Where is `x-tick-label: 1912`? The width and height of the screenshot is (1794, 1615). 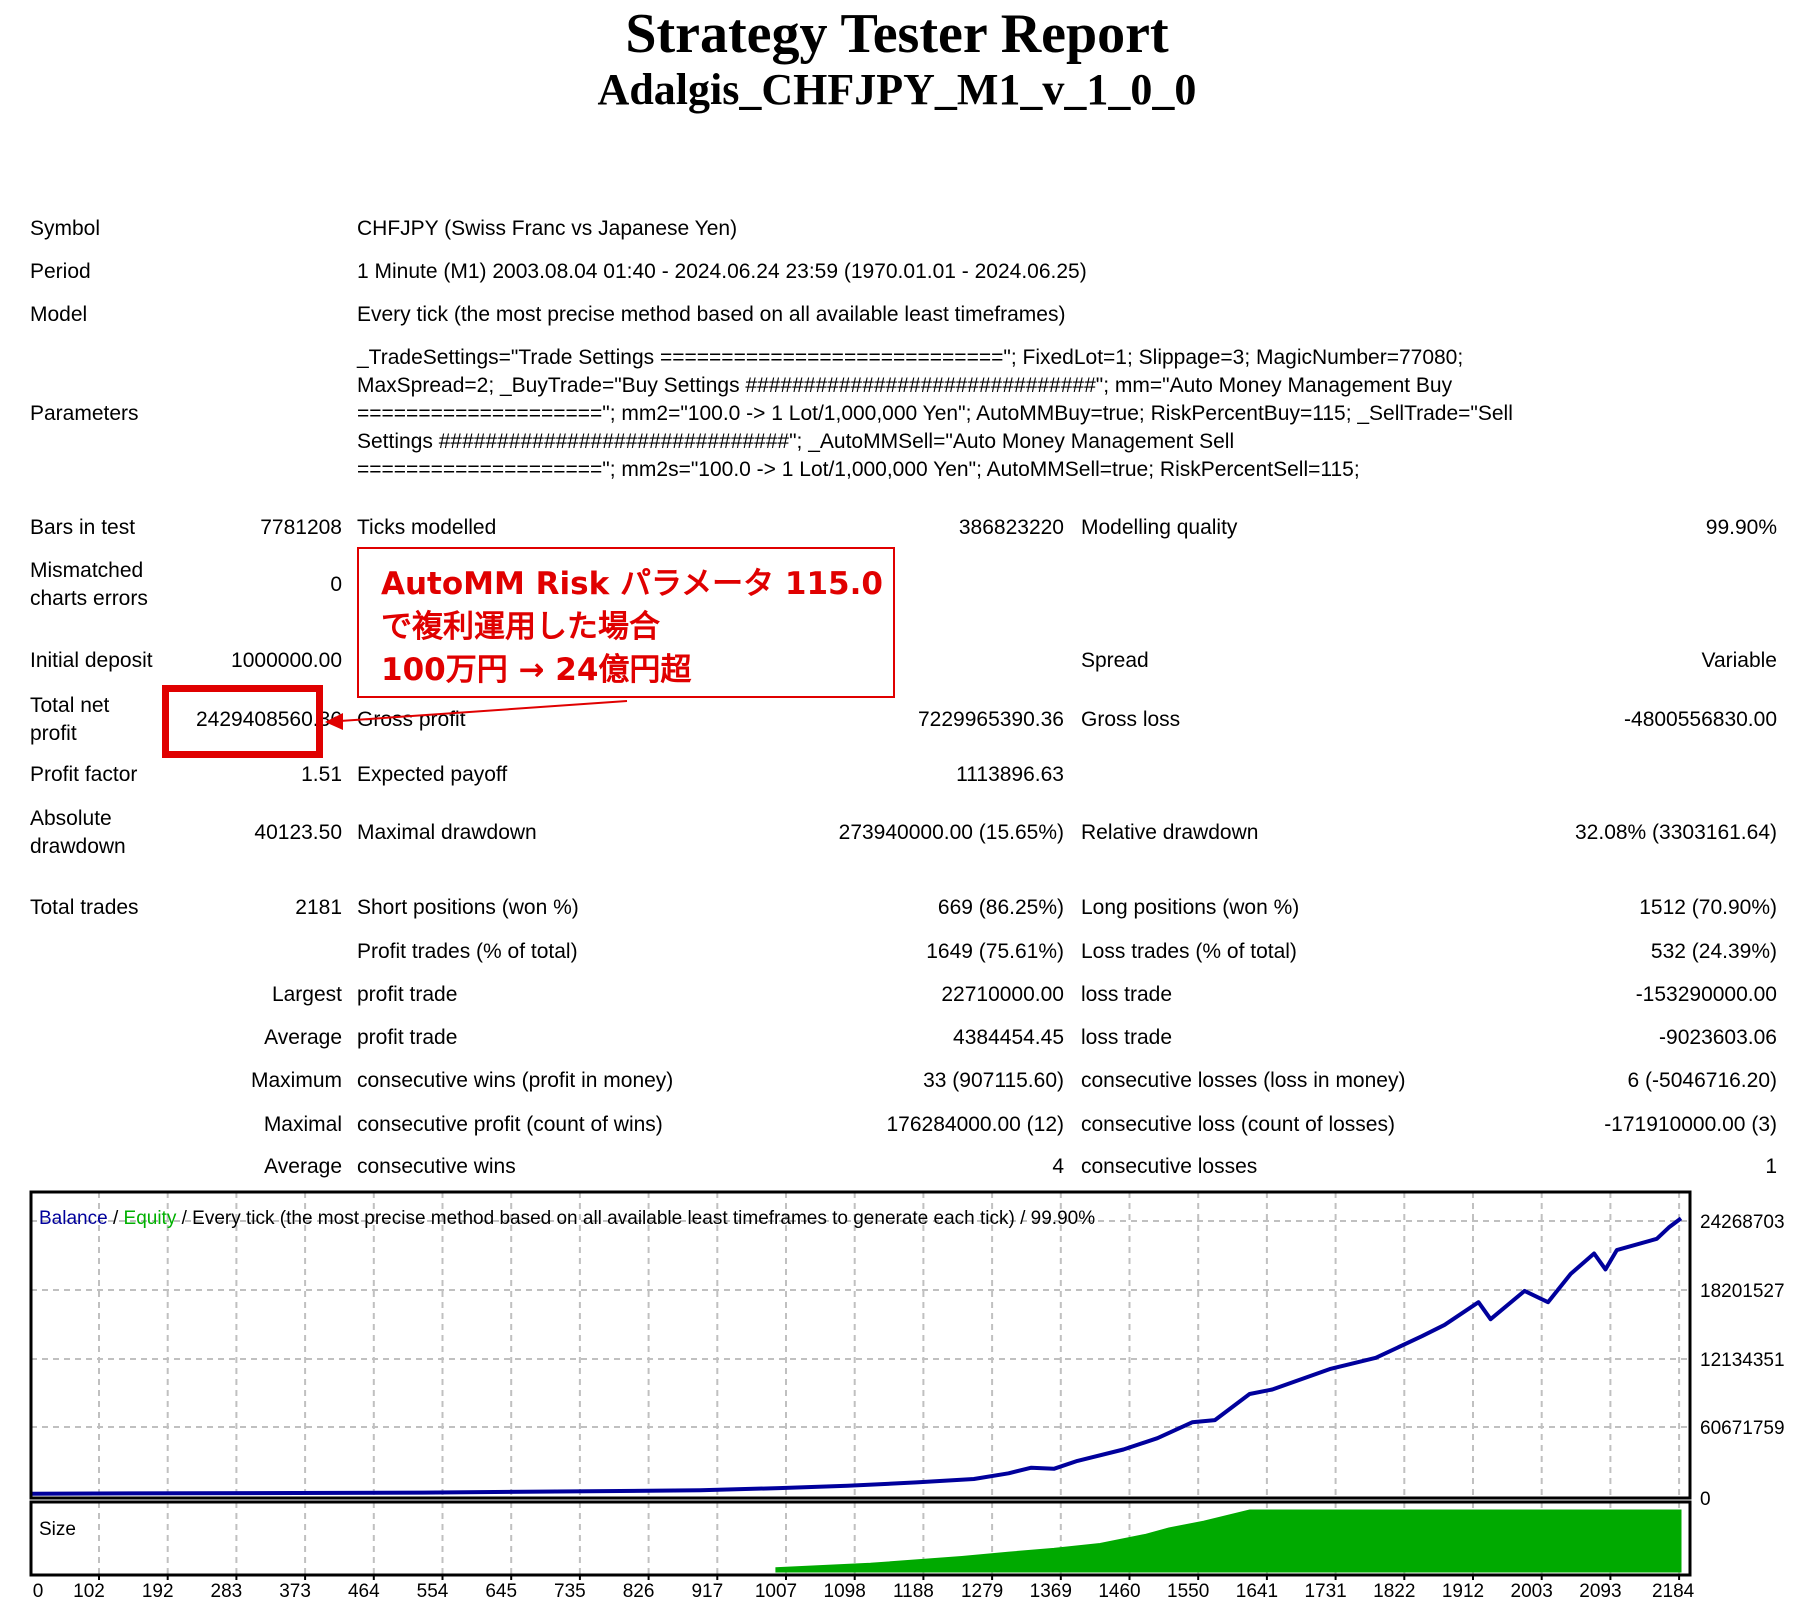 x-tick-label: 1912 is located at coordinates (1463, 1591).